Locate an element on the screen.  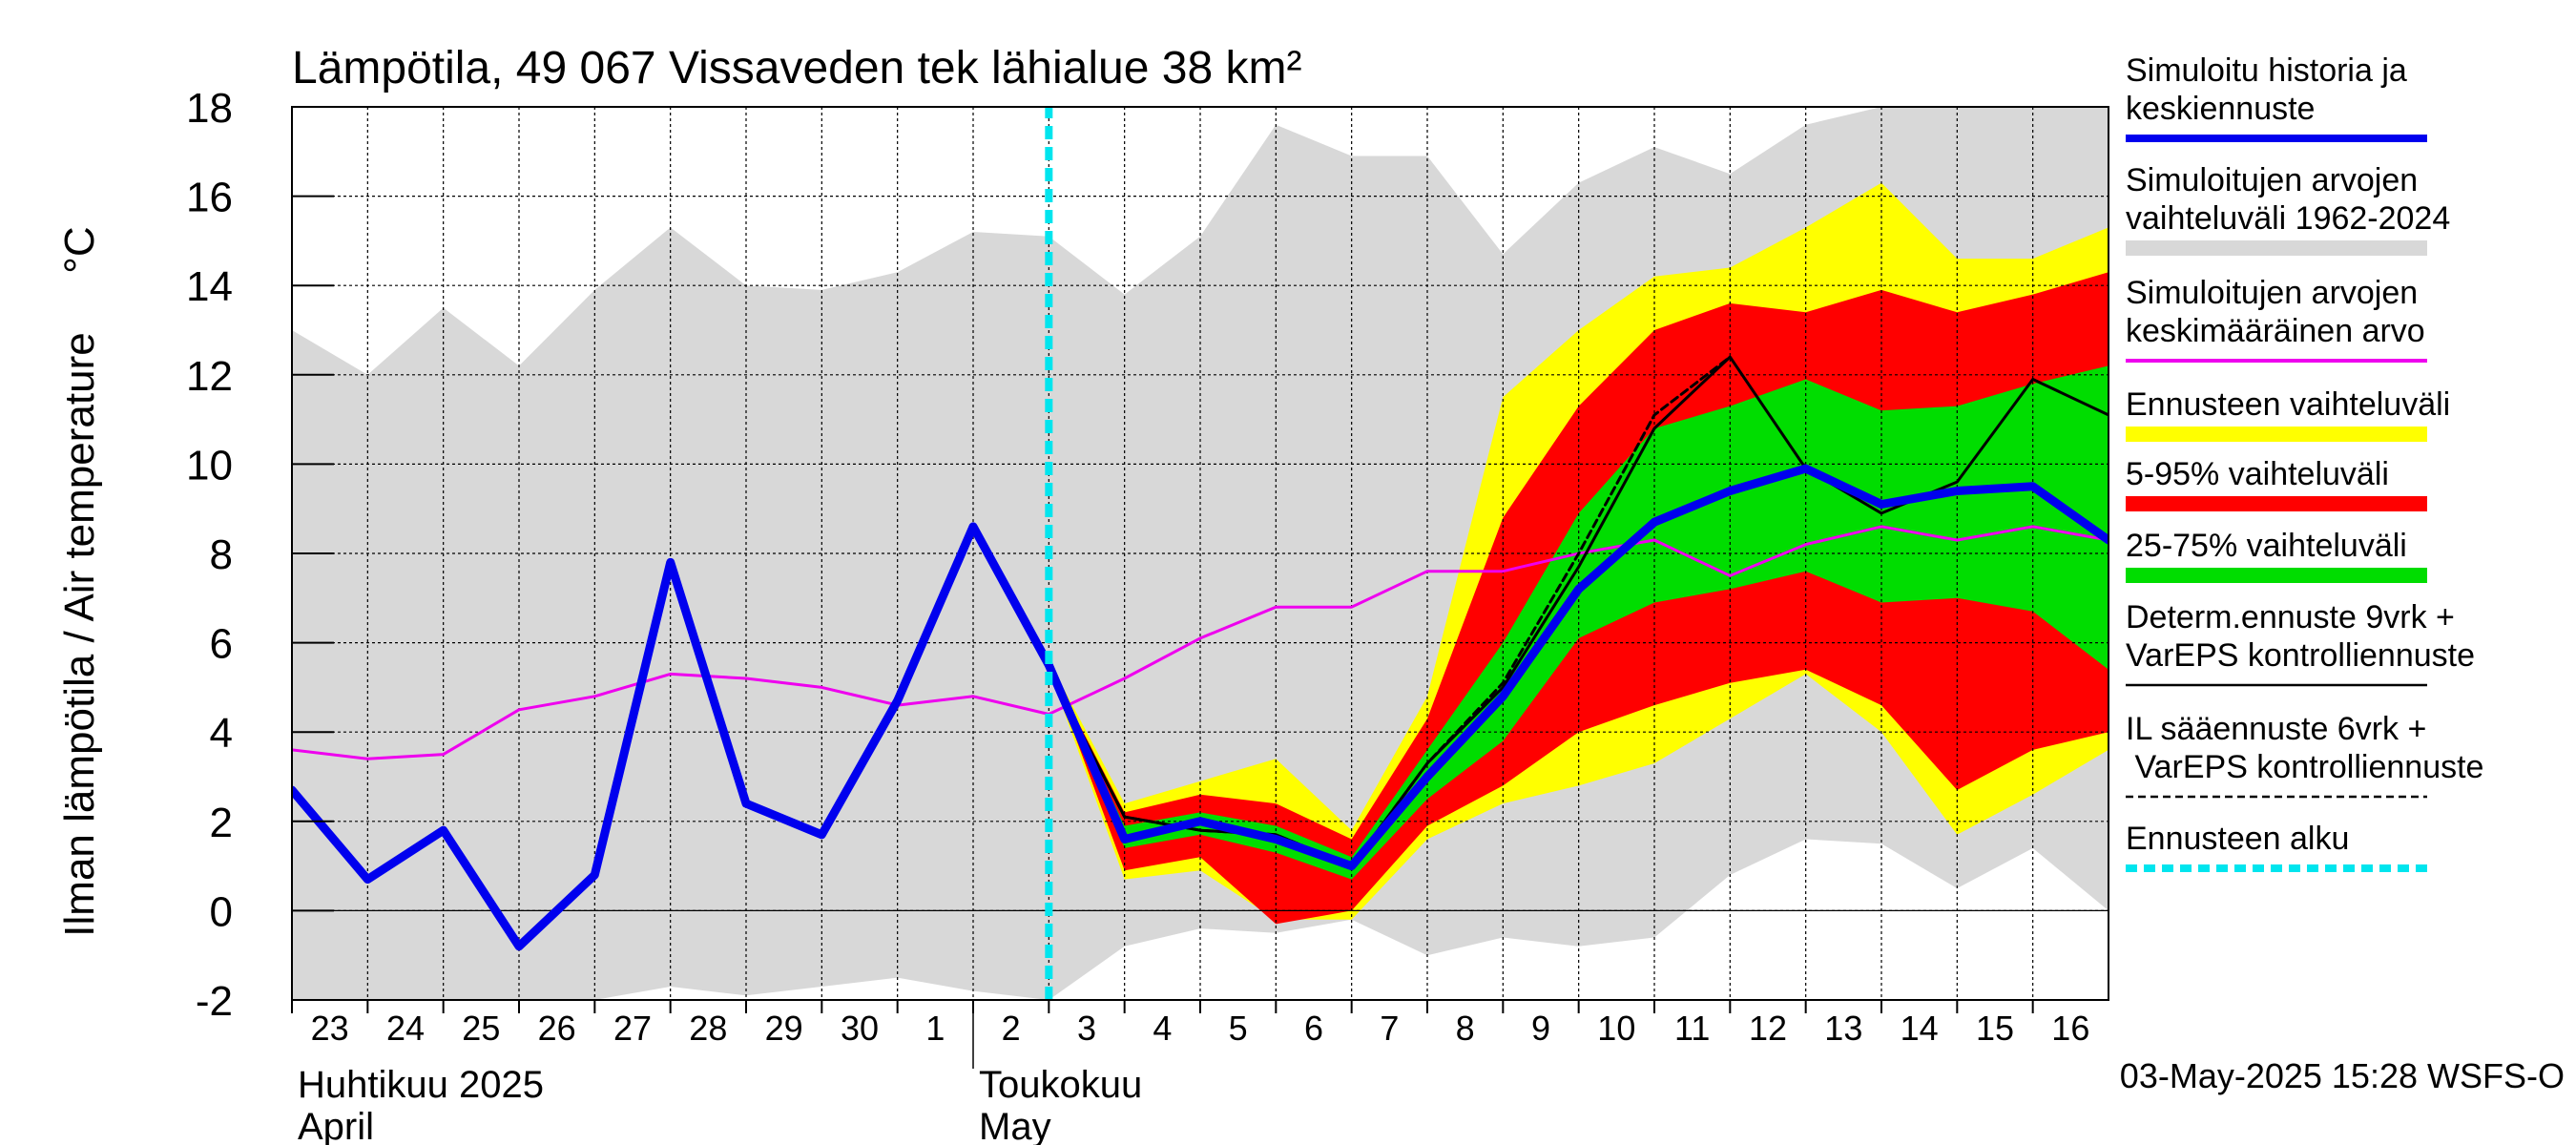
month-label-fi: Huhtikuu 2025 is located at coordinates (421, 1085).